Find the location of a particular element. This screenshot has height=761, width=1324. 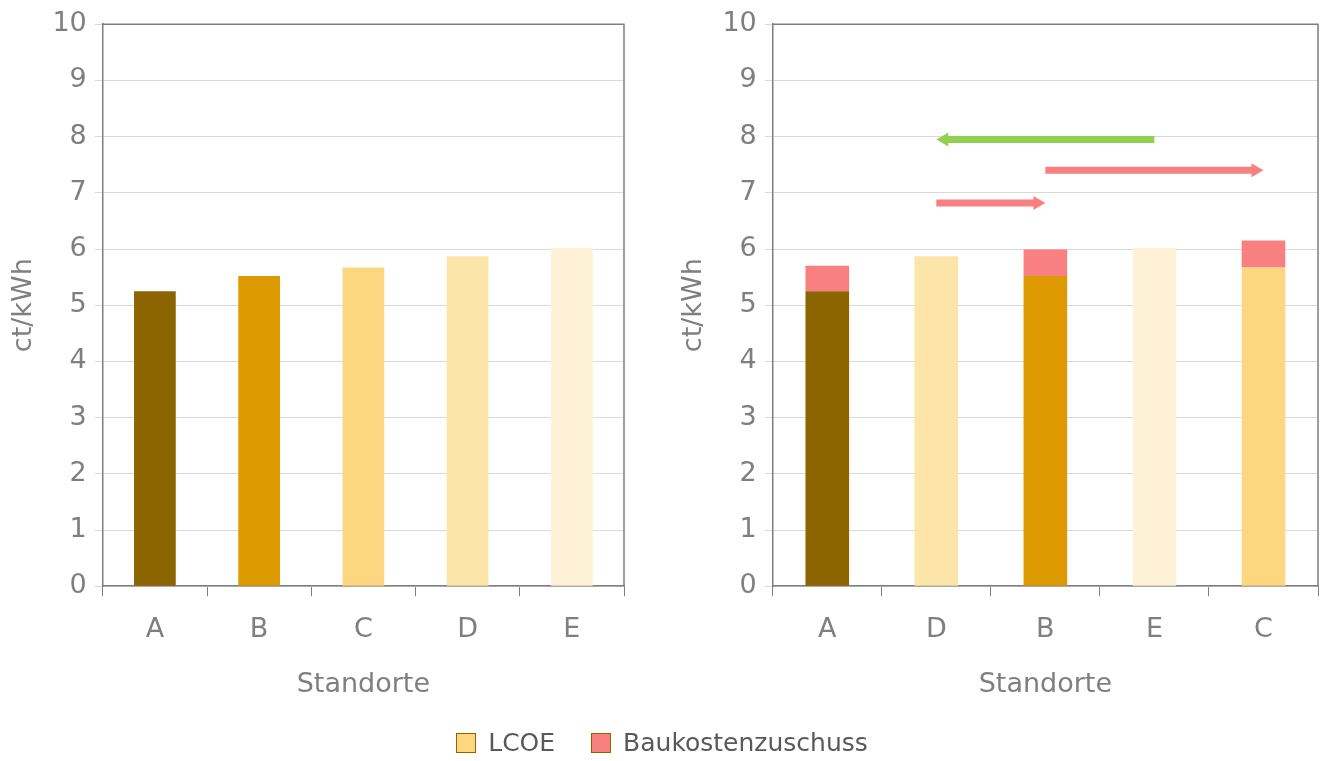

legend-label: LCOE is located at coordinates (522, 742).